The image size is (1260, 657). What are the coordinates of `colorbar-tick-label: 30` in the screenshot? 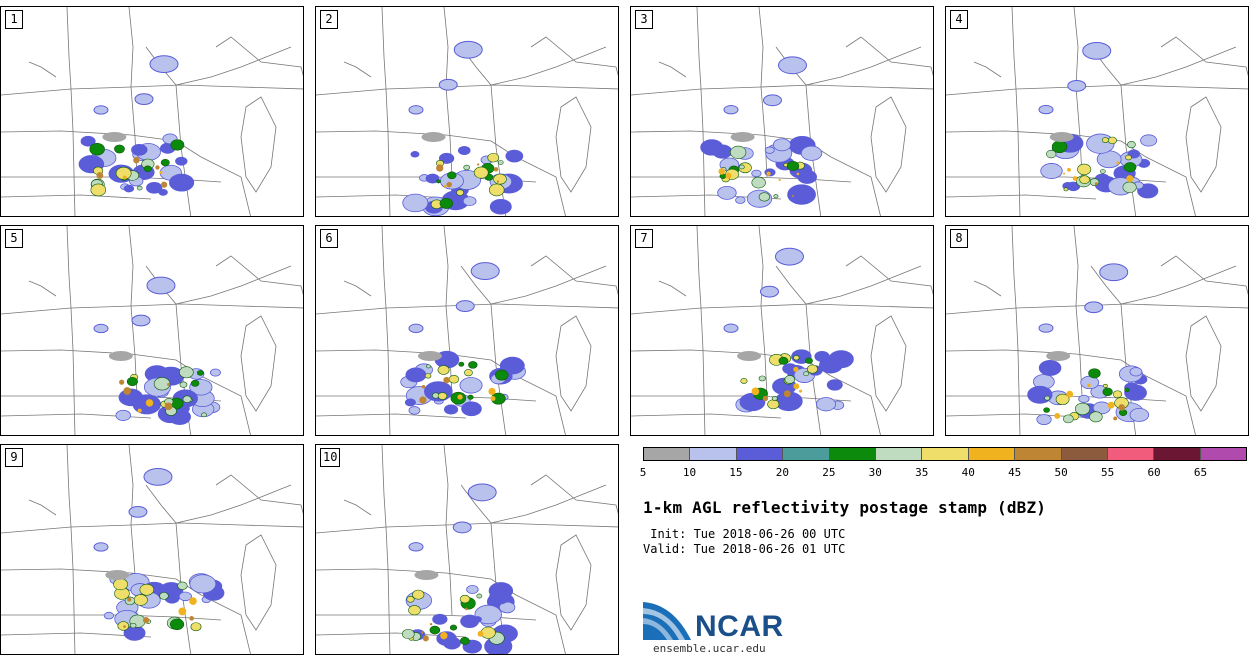 It's located at (875, 472).